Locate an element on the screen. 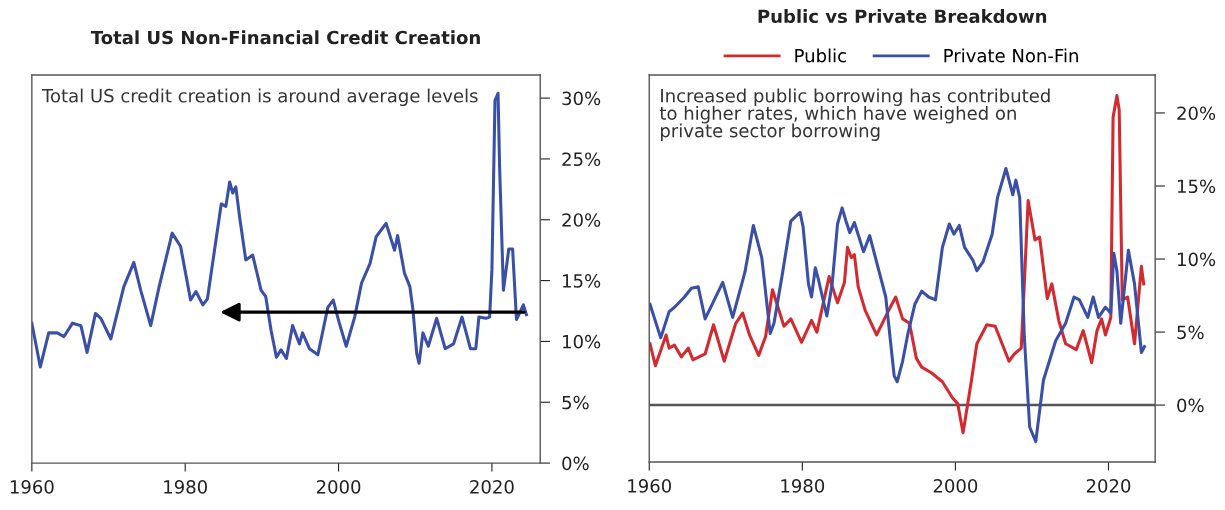  chart-title: Total US Non-Financial Credit Creation is located at coordinates (285, 37).